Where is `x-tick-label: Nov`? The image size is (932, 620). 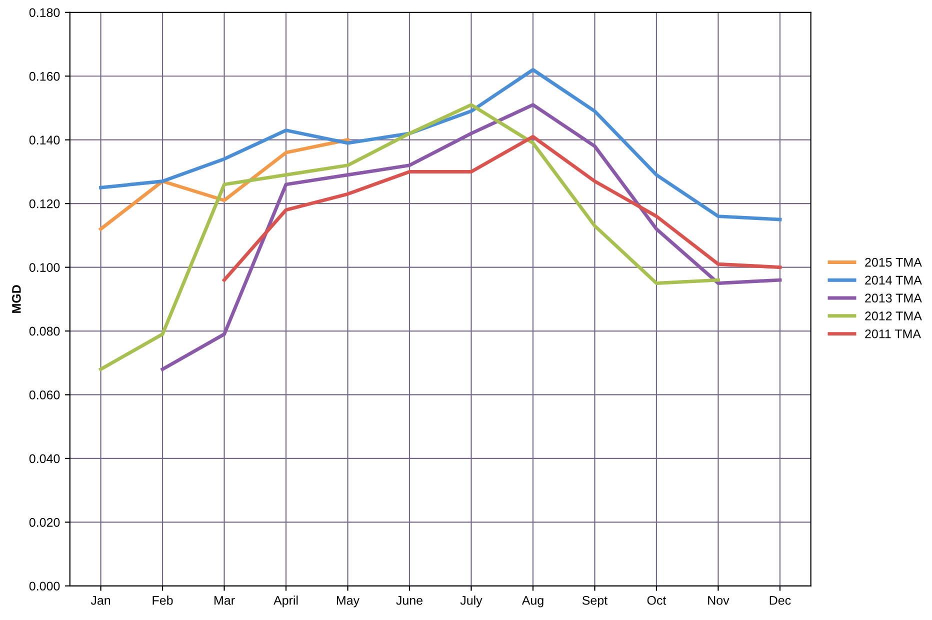 x-tick-label: Nov is located at coordinates (719, 600).